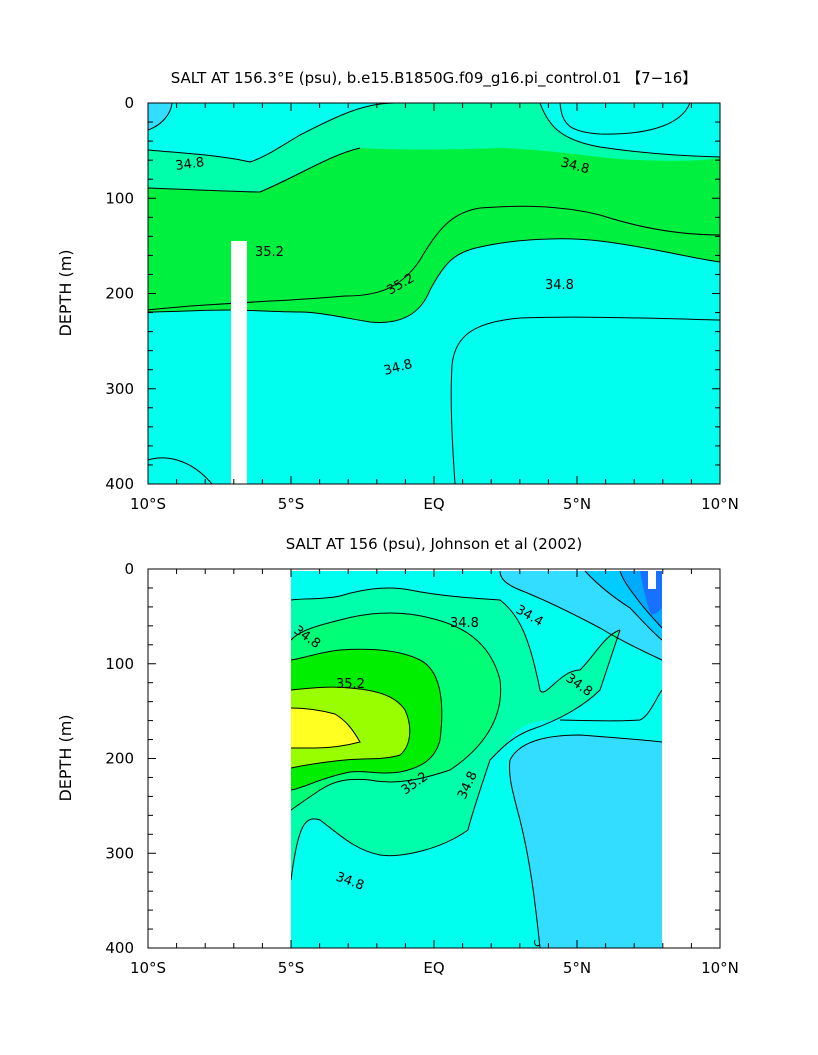  I want to click on top-level-35.0-35.4, so click(434, 235).